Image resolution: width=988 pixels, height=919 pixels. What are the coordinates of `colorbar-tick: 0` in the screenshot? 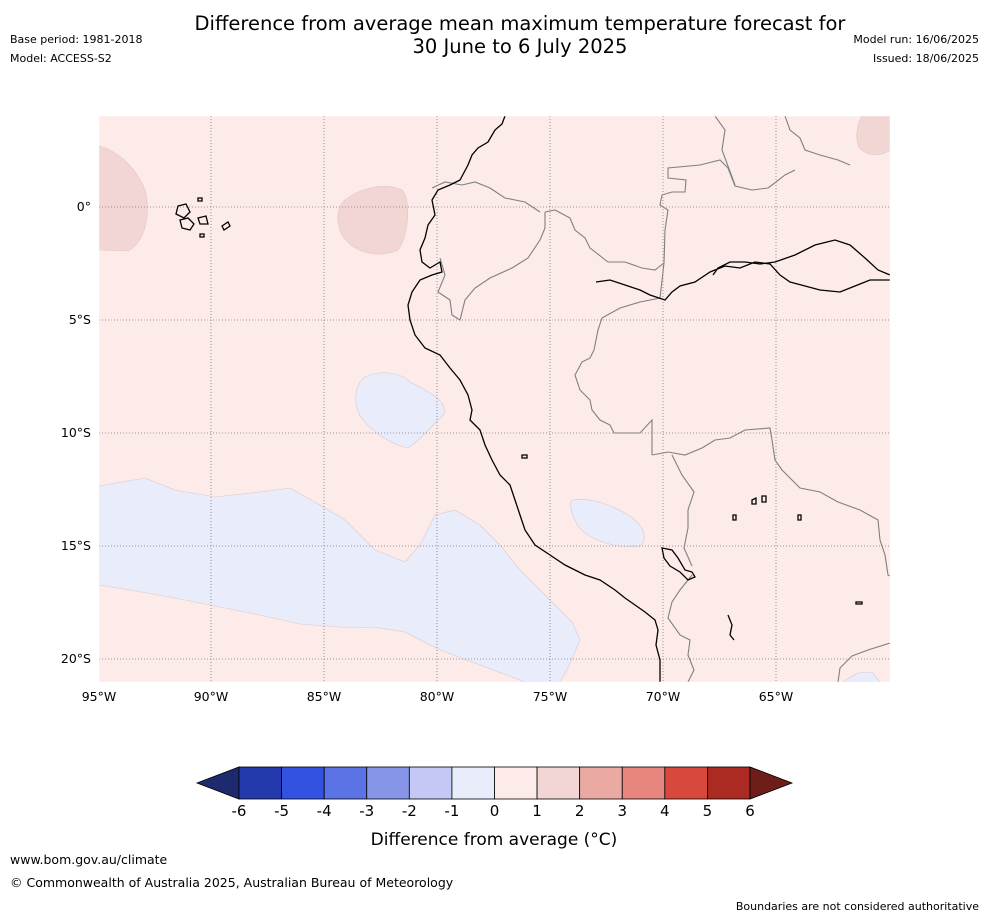 It's located at (495, 811).